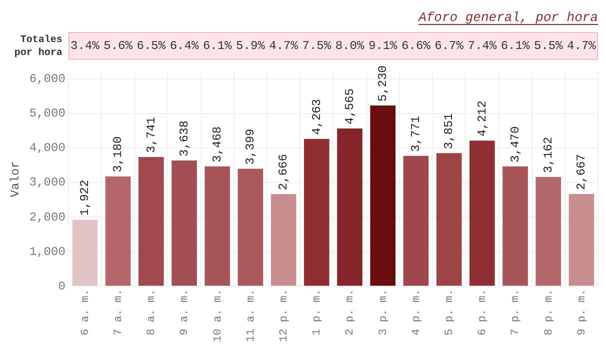  I want to click on data-label: 3,399, so click(251, 146).